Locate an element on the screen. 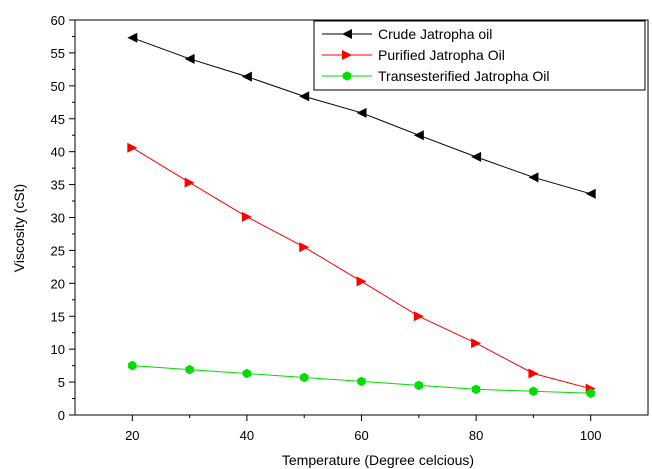 The width and height of the screenshot is (652, 469). y-tick-label: 40 is located at coordinates (58, 152).